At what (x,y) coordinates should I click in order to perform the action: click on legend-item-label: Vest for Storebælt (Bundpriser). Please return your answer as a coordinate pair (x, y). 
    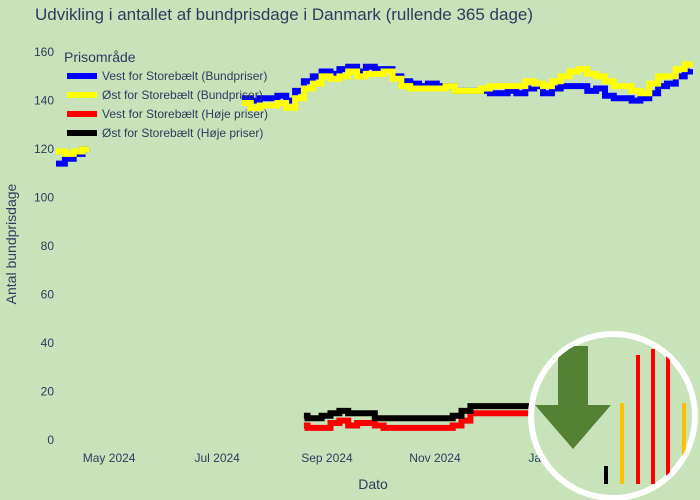
    Looking at the image, I should click on (184, 76).